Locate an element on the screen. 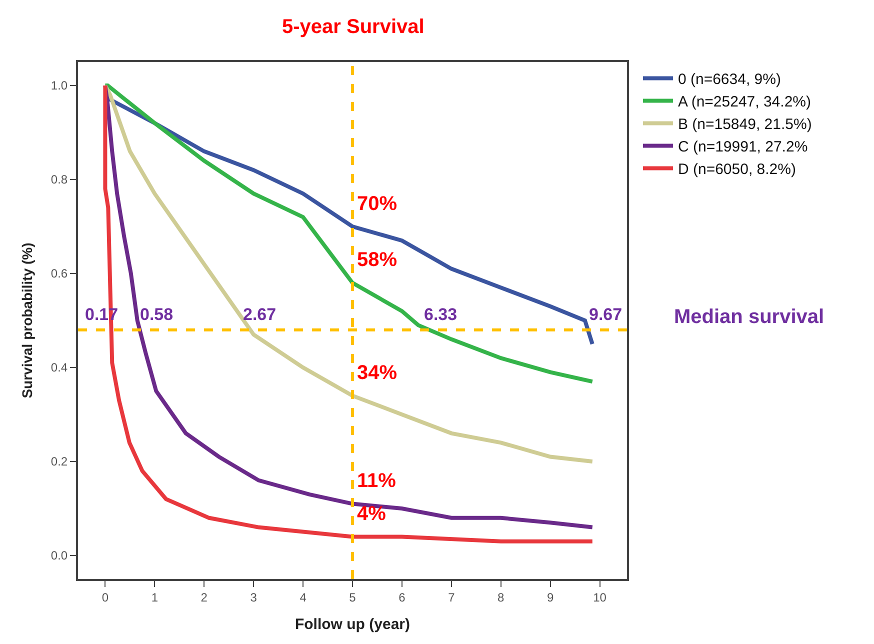 The width and height of the screenshot is (874, 644). legend-label: B (n=15849, 21.5%) is located at coordinates (745, 125).